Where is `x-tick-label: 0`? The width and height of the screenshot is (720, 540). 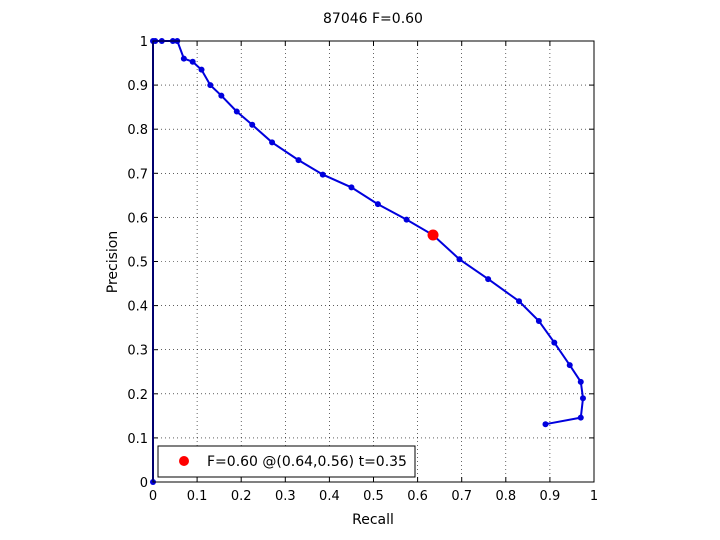
x-tick-label: 0 is located at coordinates (153, 496).